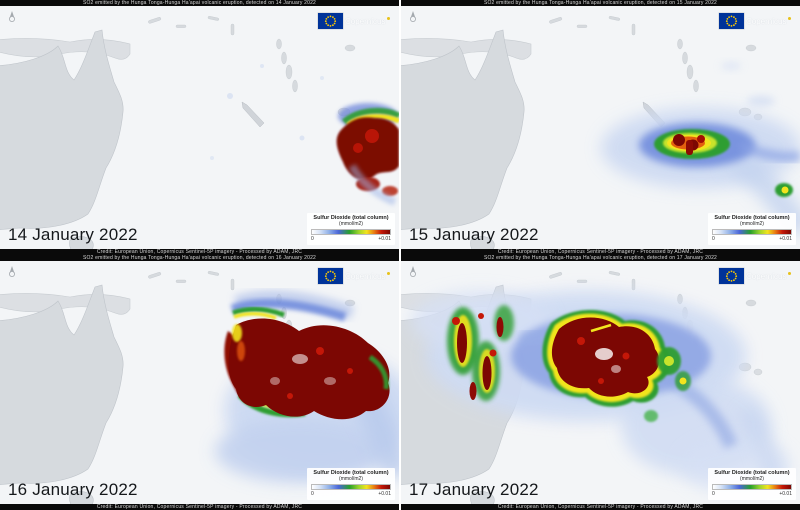 Image resolution: width=800 pixels, height=510 pixels. I want to click on date-label: 16 January 2022, so click(73, 489).